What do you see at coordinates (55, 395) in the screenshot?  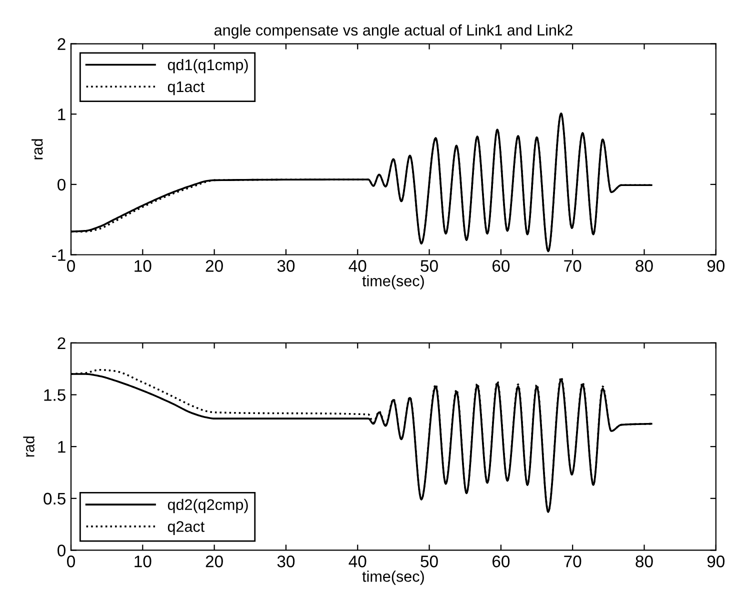 I see `y-tick-label: 1.5` at bounding box center [55, 395].